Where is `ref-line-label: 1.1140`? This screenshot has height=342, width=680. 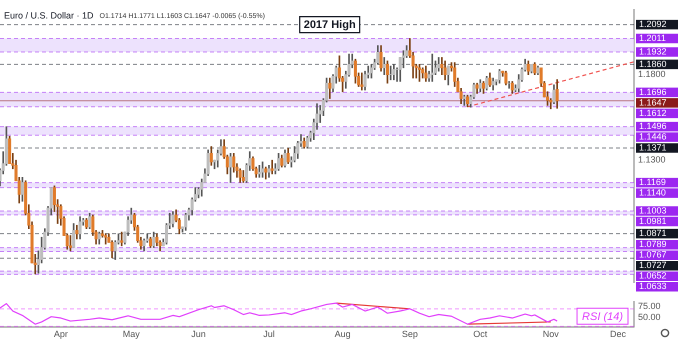 ref-line-label: 1.1140 is located at coordinates (652, 193).